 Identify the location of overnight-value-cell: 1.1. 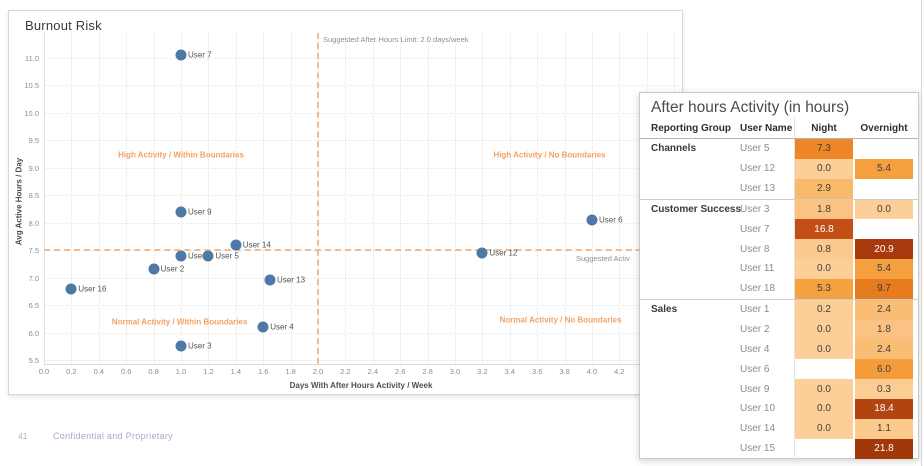
(884, 428).